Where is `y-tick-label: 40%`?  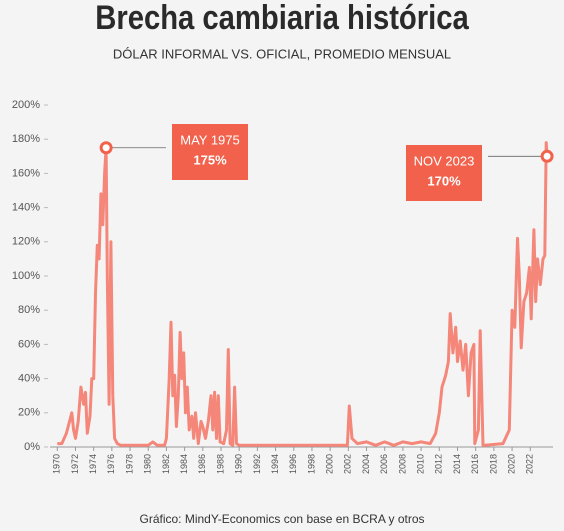
y-tick-label: 40% is located at coordinates (29, 379).